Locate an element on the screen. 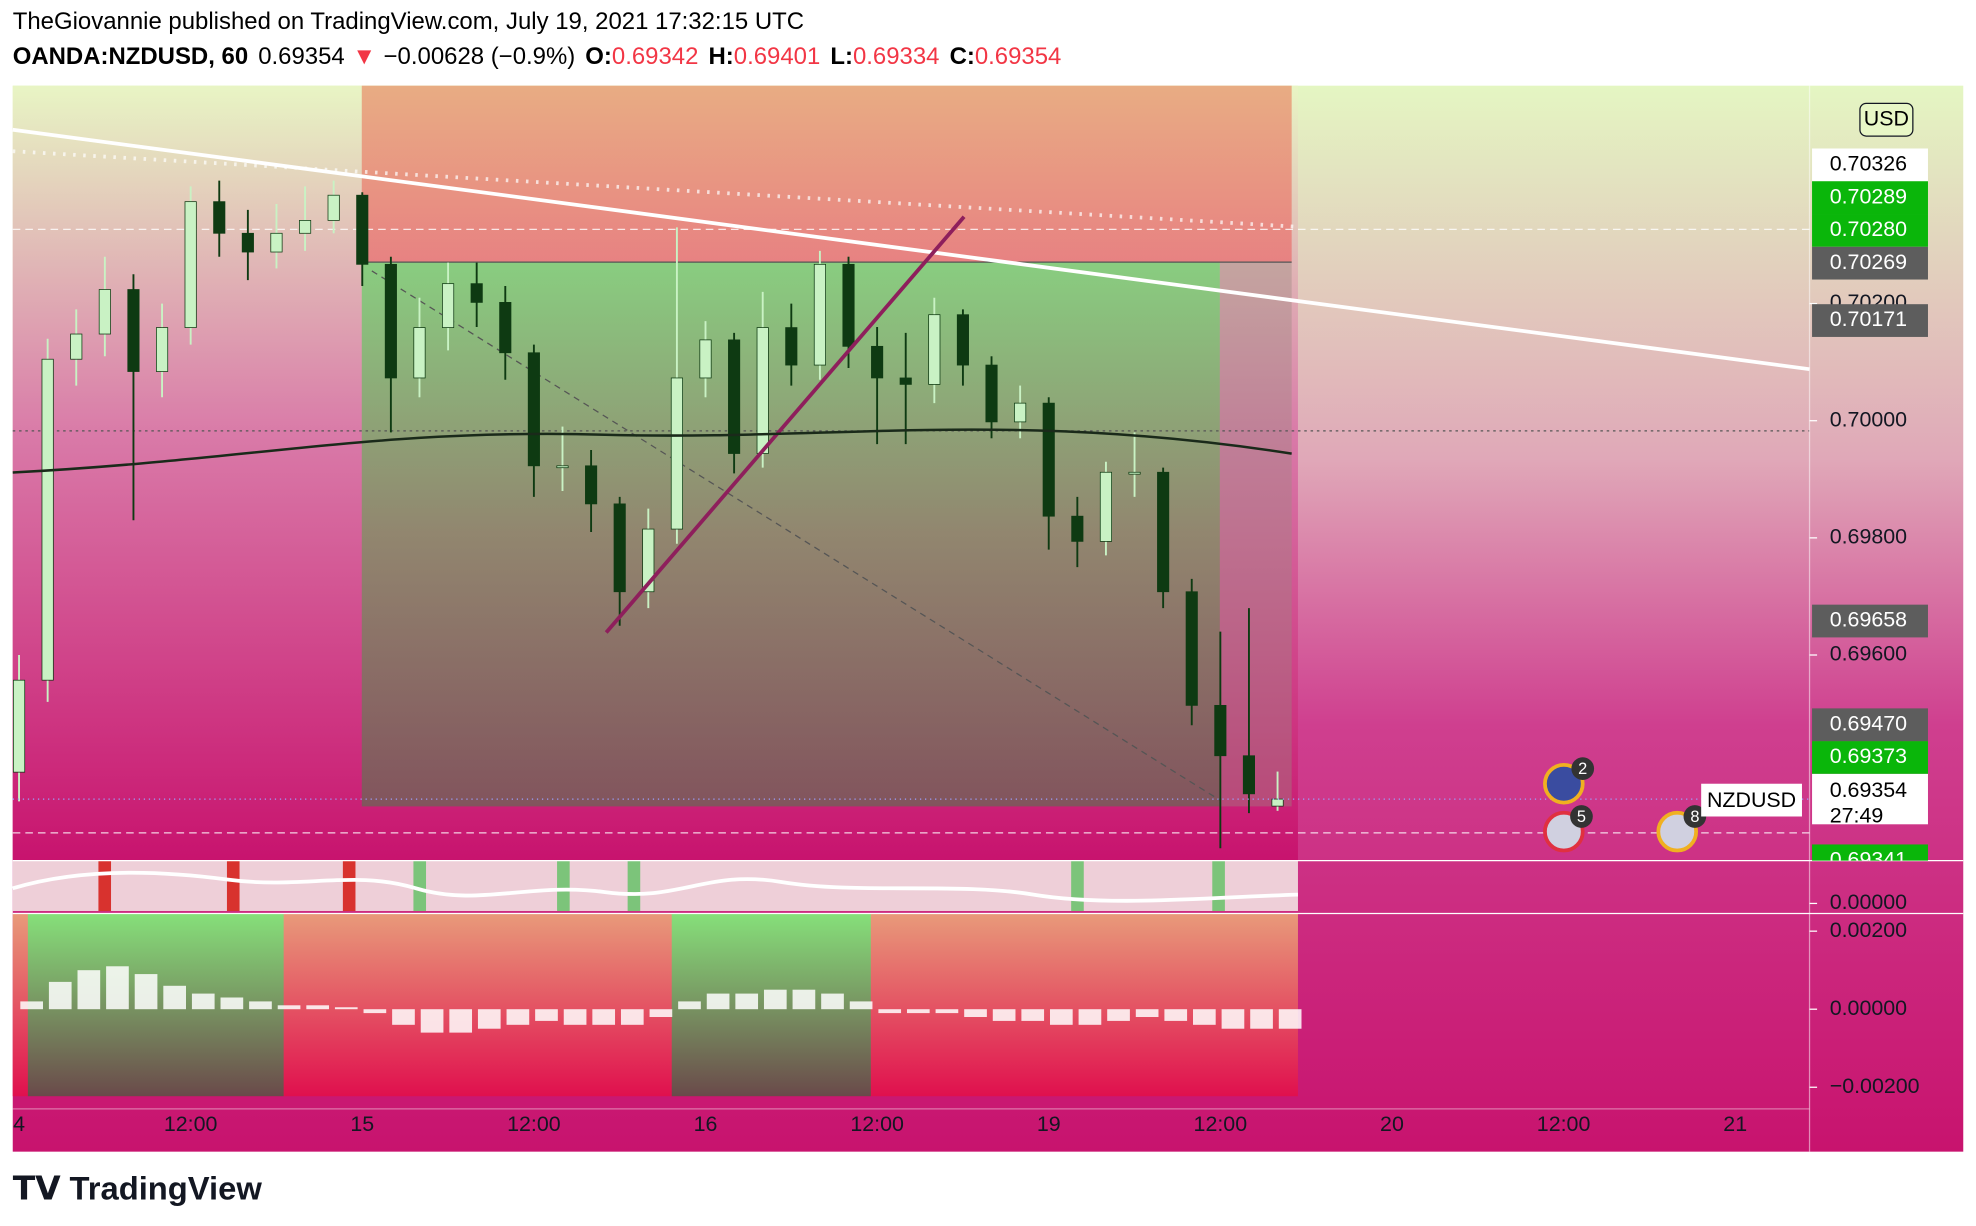 Image resolution: width=1976 pixels, height=1226 pixels. ohlc-value: 0.69334 is located at coordinates (896, 56).